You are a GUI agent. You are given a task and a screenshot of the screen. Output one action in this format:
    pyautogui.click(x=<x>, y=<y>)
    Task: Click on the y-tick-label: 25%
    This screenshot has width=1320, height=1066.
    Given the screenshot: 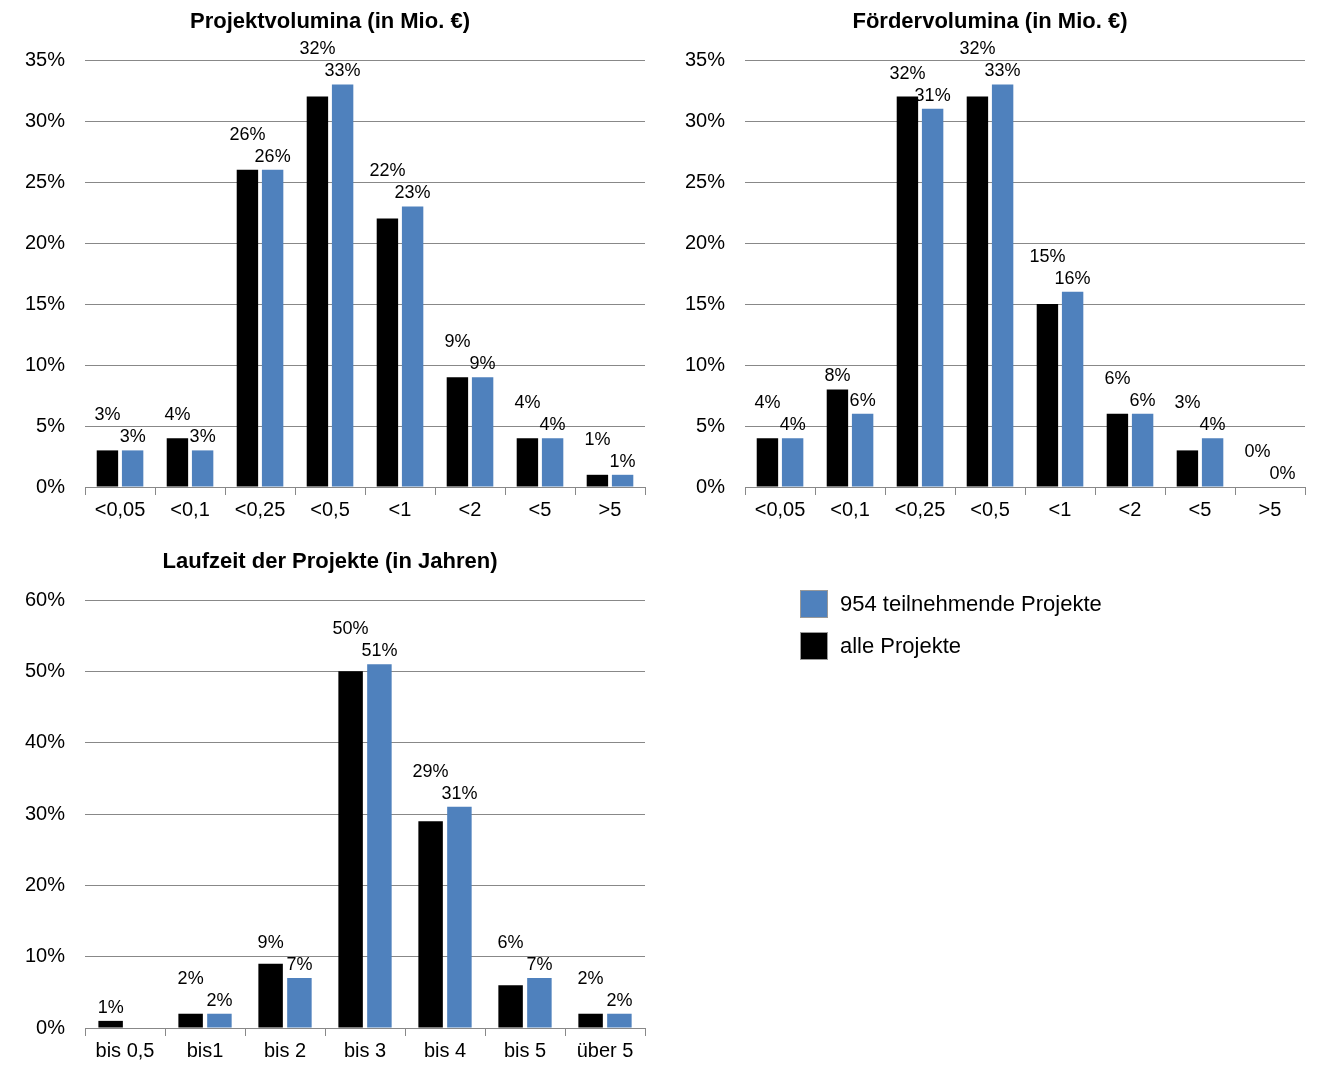 What is the action you would take?
    pyautogui.click(x=705, y=180)
    